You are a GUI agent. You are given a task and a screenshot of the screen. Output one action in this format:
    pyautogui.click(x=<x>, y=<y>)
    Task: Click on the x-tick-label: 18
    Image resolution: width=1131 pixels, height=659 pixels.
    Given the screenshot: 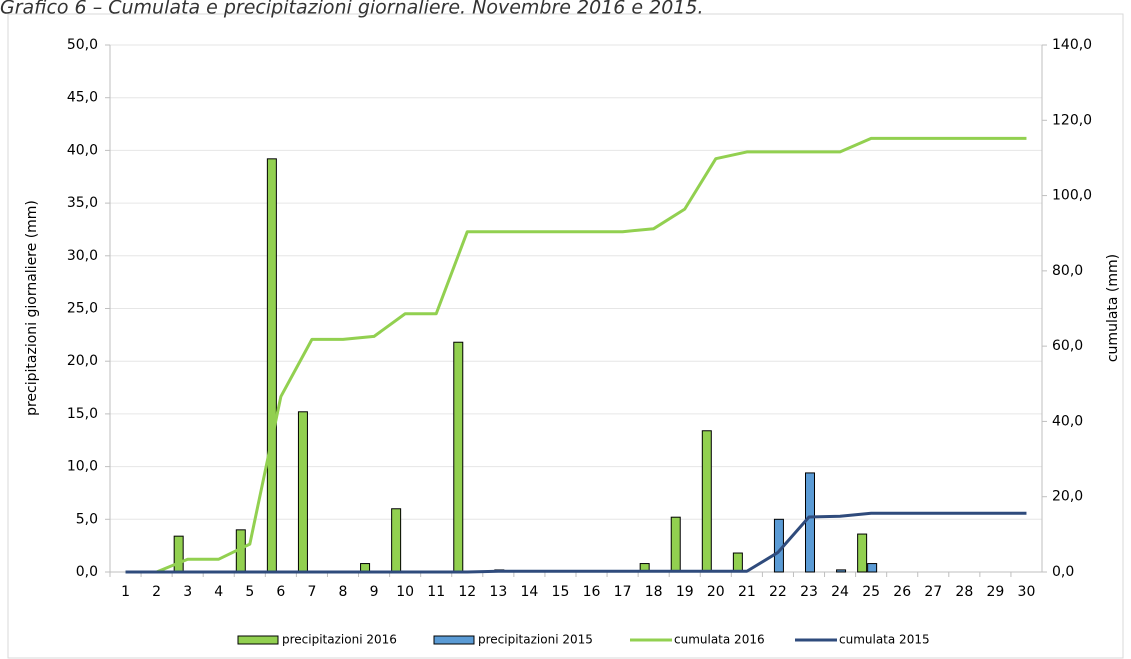 What is the action you would take?
    pyautogui.click(x=654, y=592)
    